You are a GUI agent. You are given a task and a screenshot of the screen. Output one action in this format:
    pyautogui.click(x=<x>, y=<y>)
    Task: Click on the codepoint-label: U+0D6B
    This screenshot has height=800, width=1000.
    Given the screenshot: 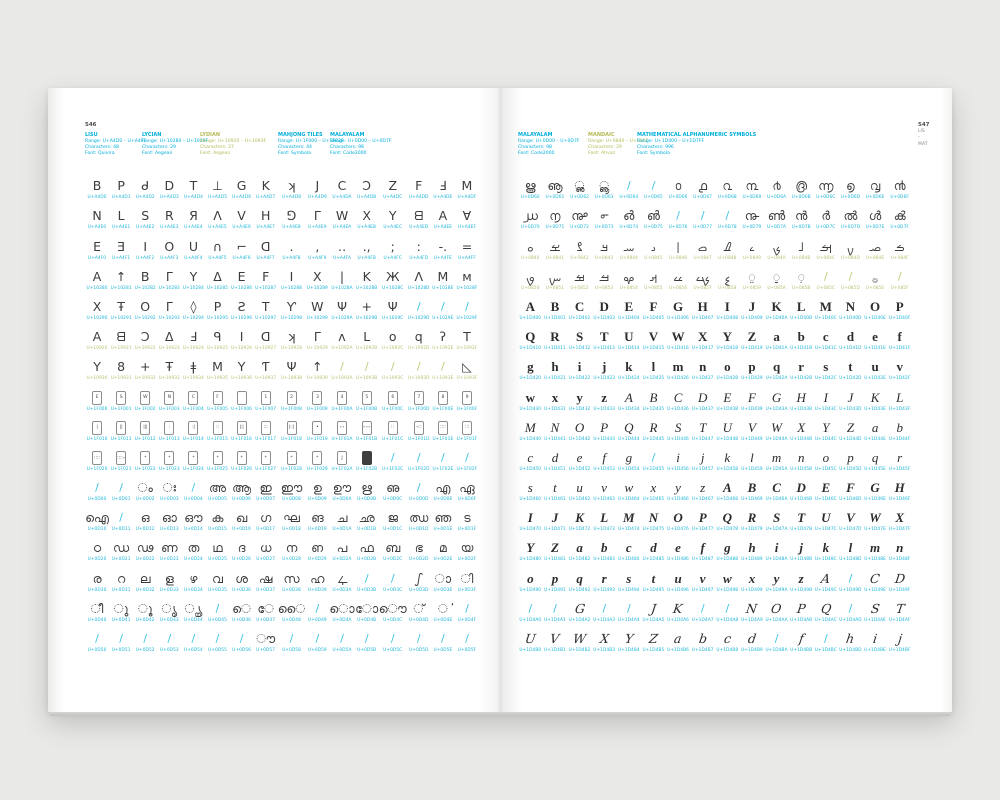 What is the action you would take?
    pyautogui.click(x=801, y=198)
    